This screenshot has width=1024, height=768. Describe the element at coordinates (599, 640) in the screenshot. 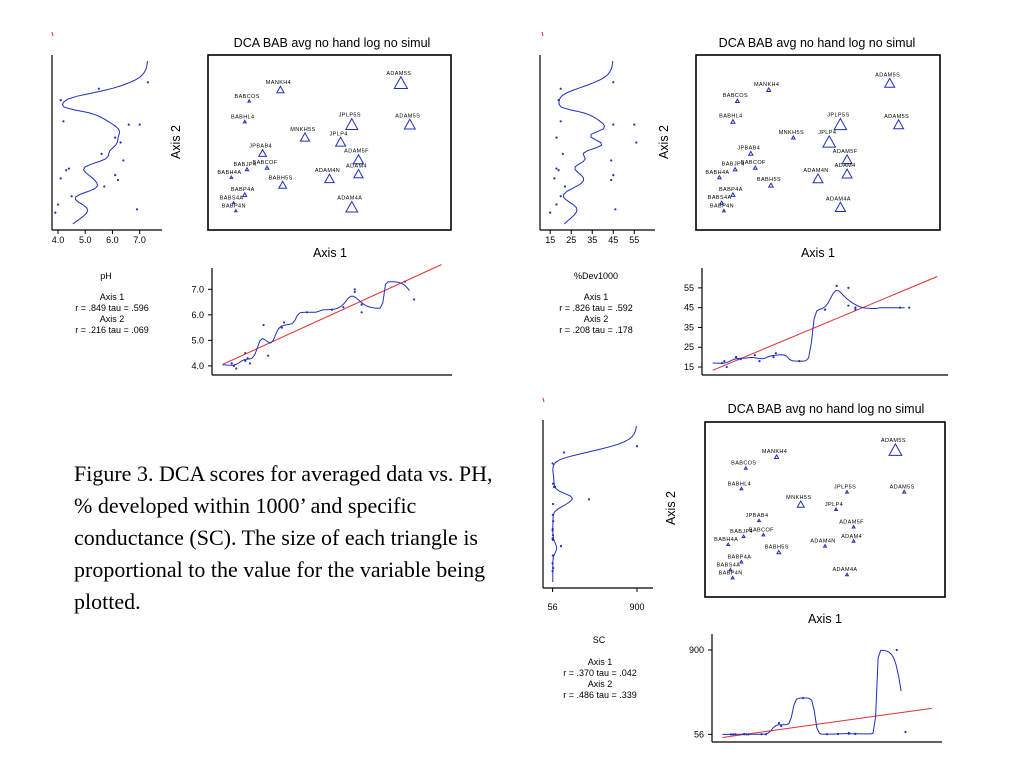

I see `panel-3-variable-label: SC` at that location.